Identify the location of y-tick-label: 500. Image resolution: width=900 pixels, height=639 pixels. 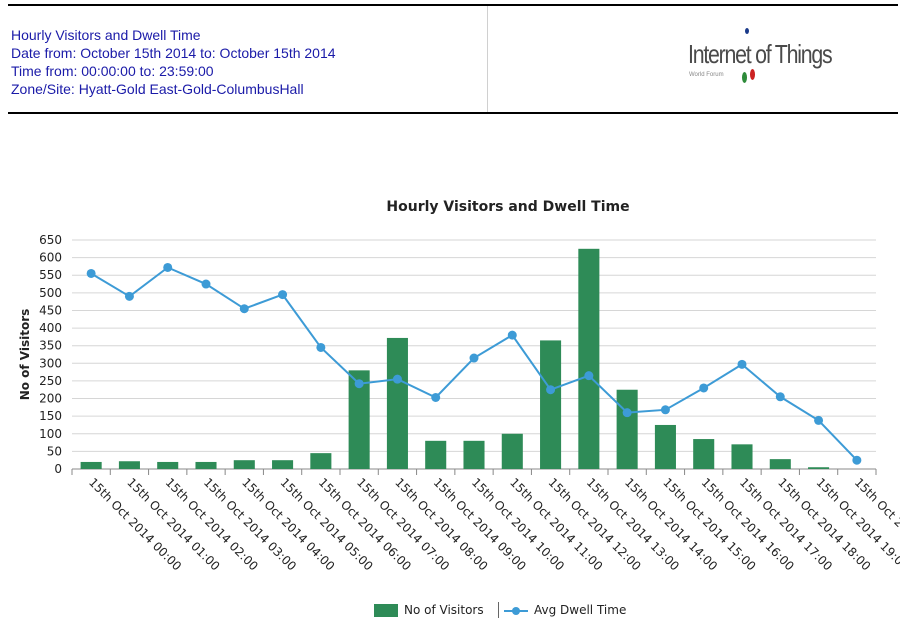
(50, 293).